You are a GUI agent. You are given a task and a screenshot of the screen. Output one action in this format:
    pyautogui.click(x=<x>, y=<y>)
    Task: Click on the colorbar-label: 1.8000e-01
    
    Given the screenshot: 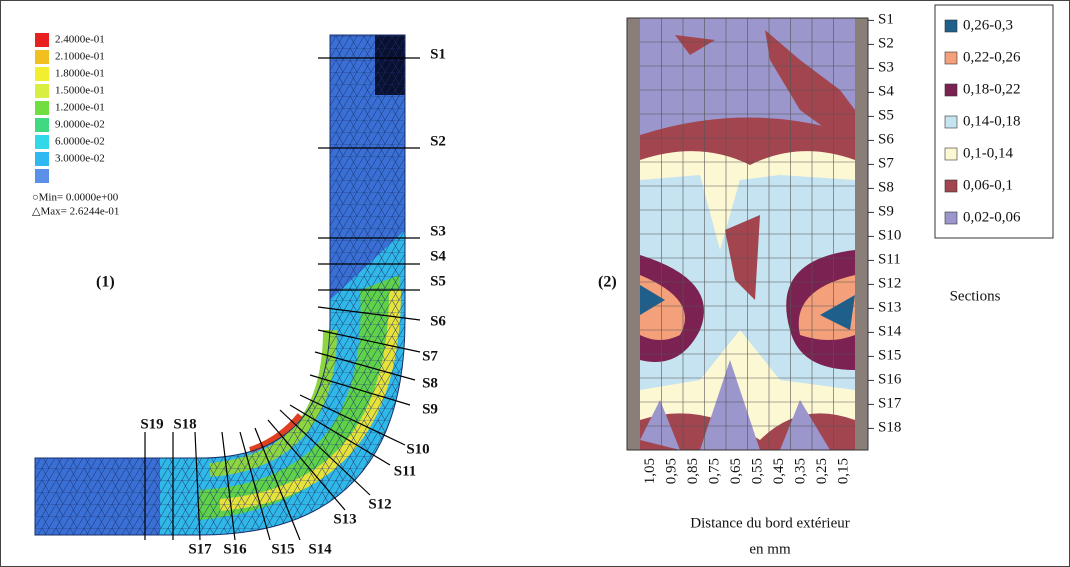 What is the action you would take?
    pyautogui.click(x=80, y=74)
    